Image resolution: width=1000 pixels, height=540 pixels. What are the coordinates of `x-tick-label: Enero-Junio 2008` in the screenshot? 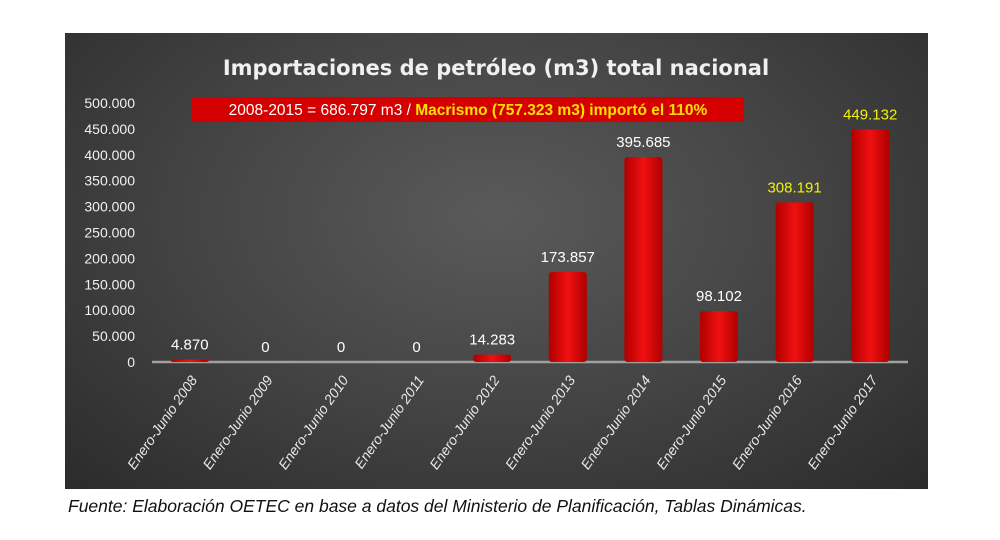 It's located at (162, 422).